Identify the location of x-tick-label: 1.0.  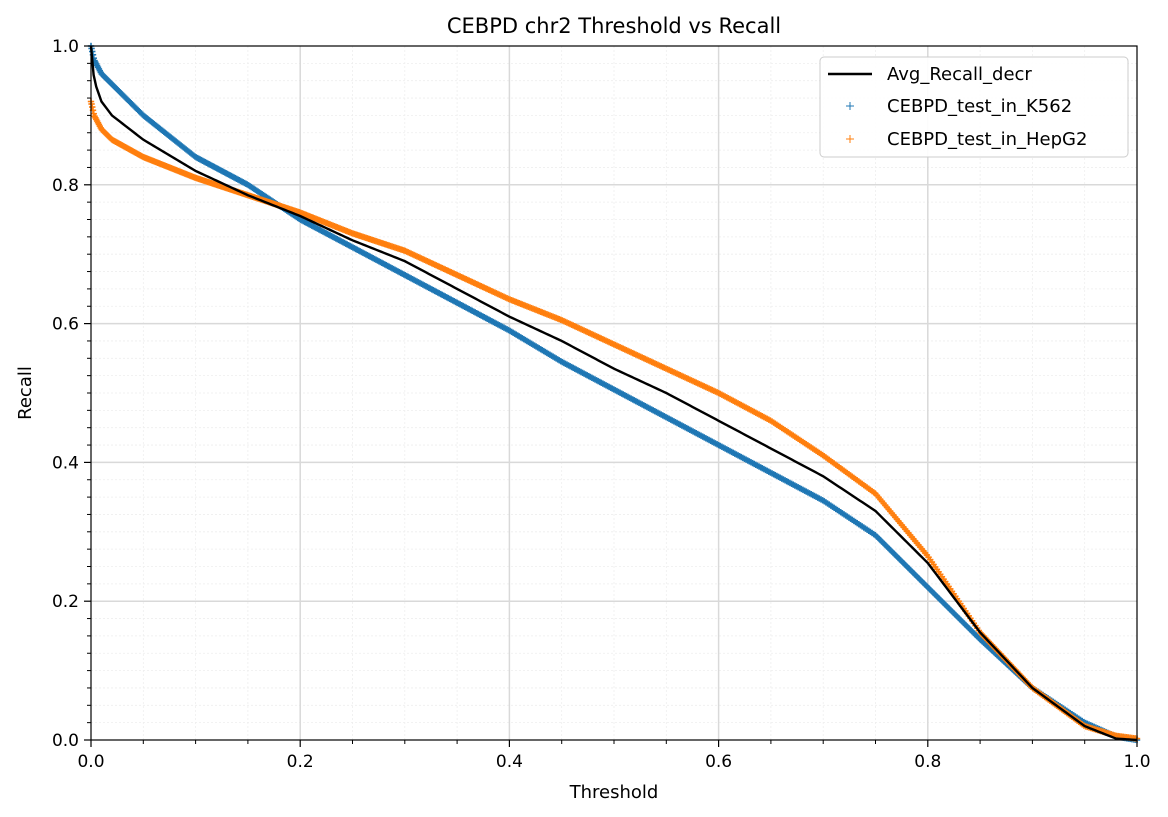
(1136, 762).